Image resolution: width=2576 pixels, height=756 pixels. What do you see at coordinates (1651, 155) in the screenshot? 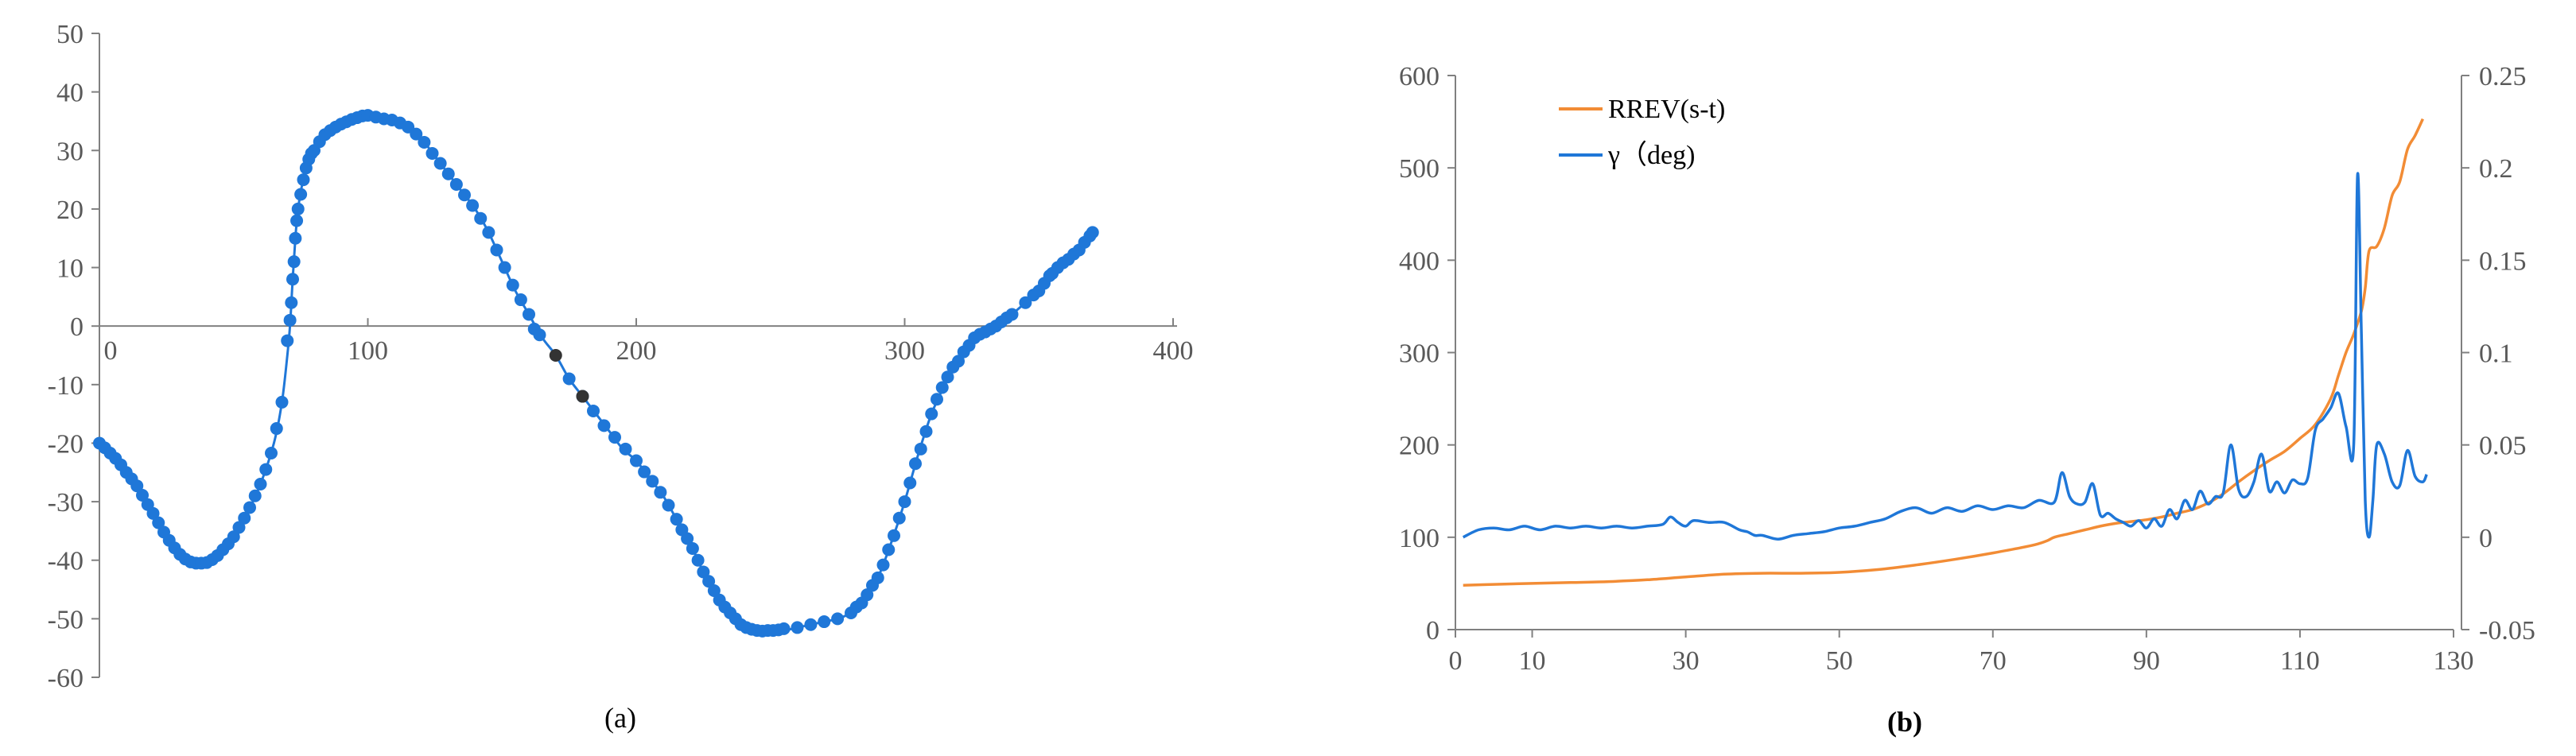
I see `legend-label-1: γ（deg)` at bounding box center [1651, 155].